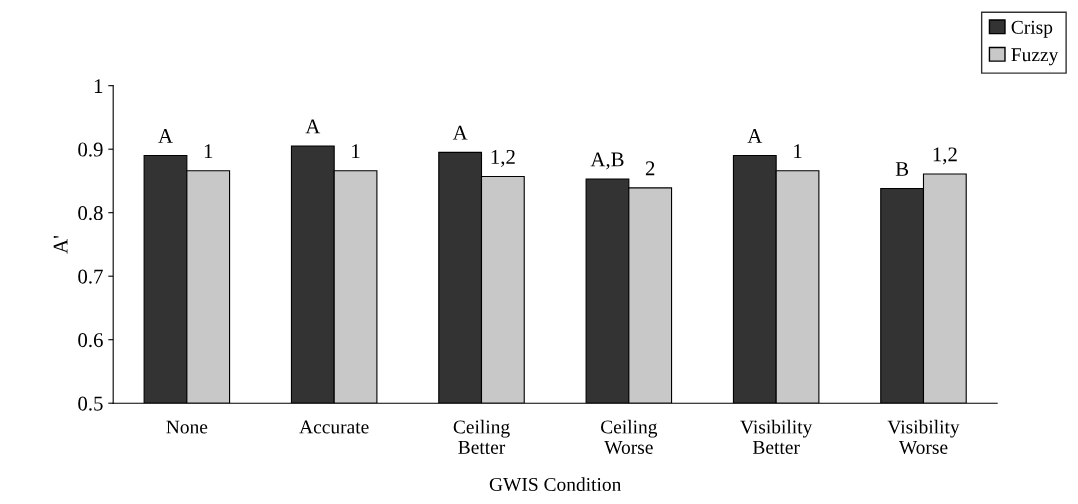  I want to click on x-tick-label: Visibility Better, so click(776, 436).